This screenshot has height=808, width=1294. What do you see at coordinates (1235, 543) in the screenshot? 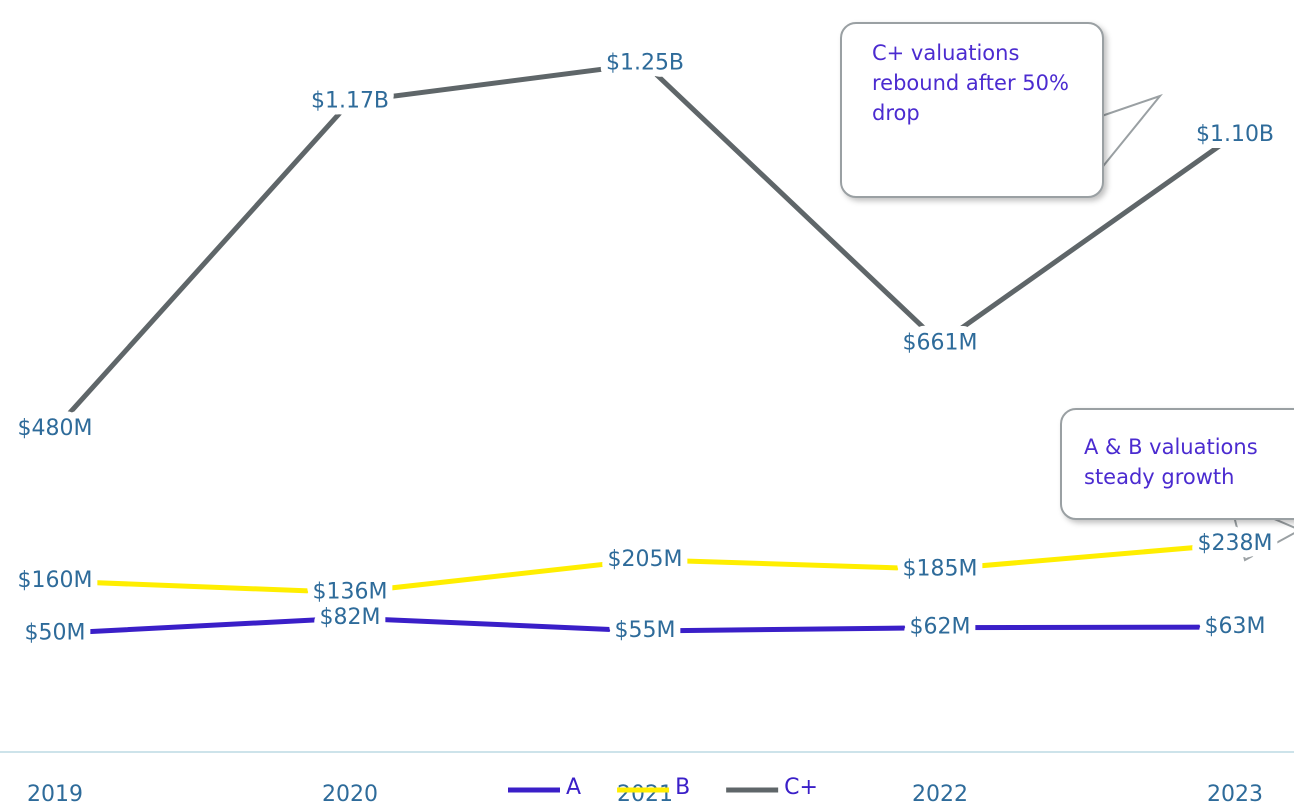
I see `data-label: $238M` at bounding box center [1235, 543].